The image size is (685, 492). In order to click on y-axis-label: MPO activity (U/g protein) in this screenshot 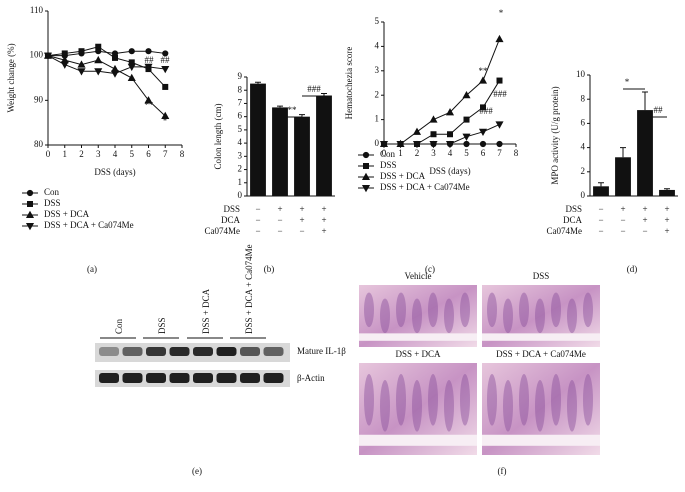, I will do `click(555, 135)`.